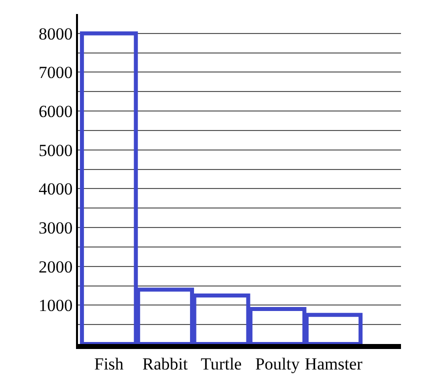 The height and width of the screenshot is (384, 421). Describe the element at coordinates (55, 189) in the screenshot. I see `y-tick-label: 4000` at that location.